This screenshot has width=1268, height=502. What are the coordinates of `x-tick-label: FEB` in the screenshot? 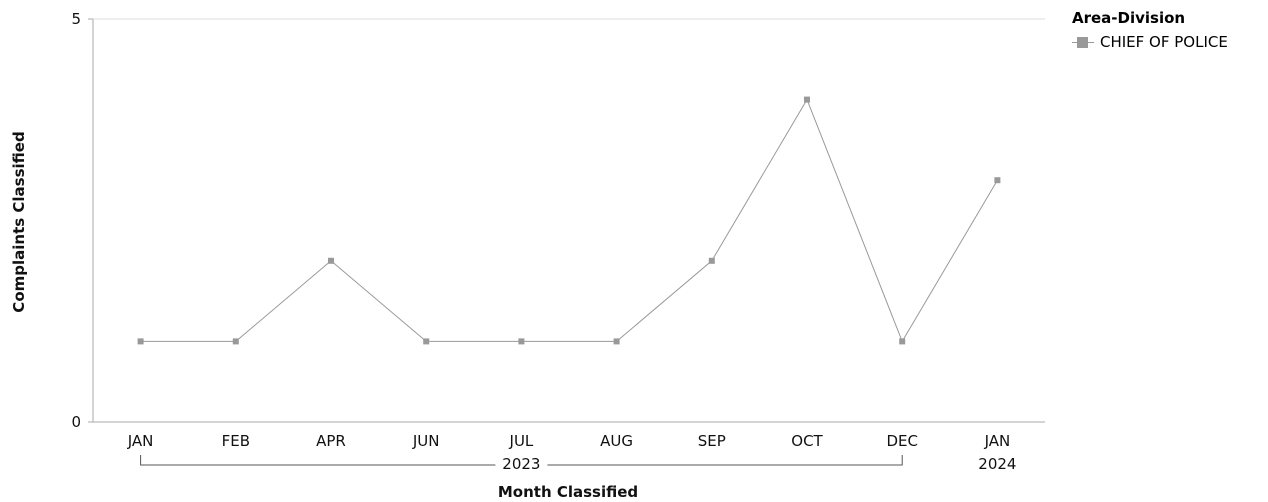 It's located at (236, 441).